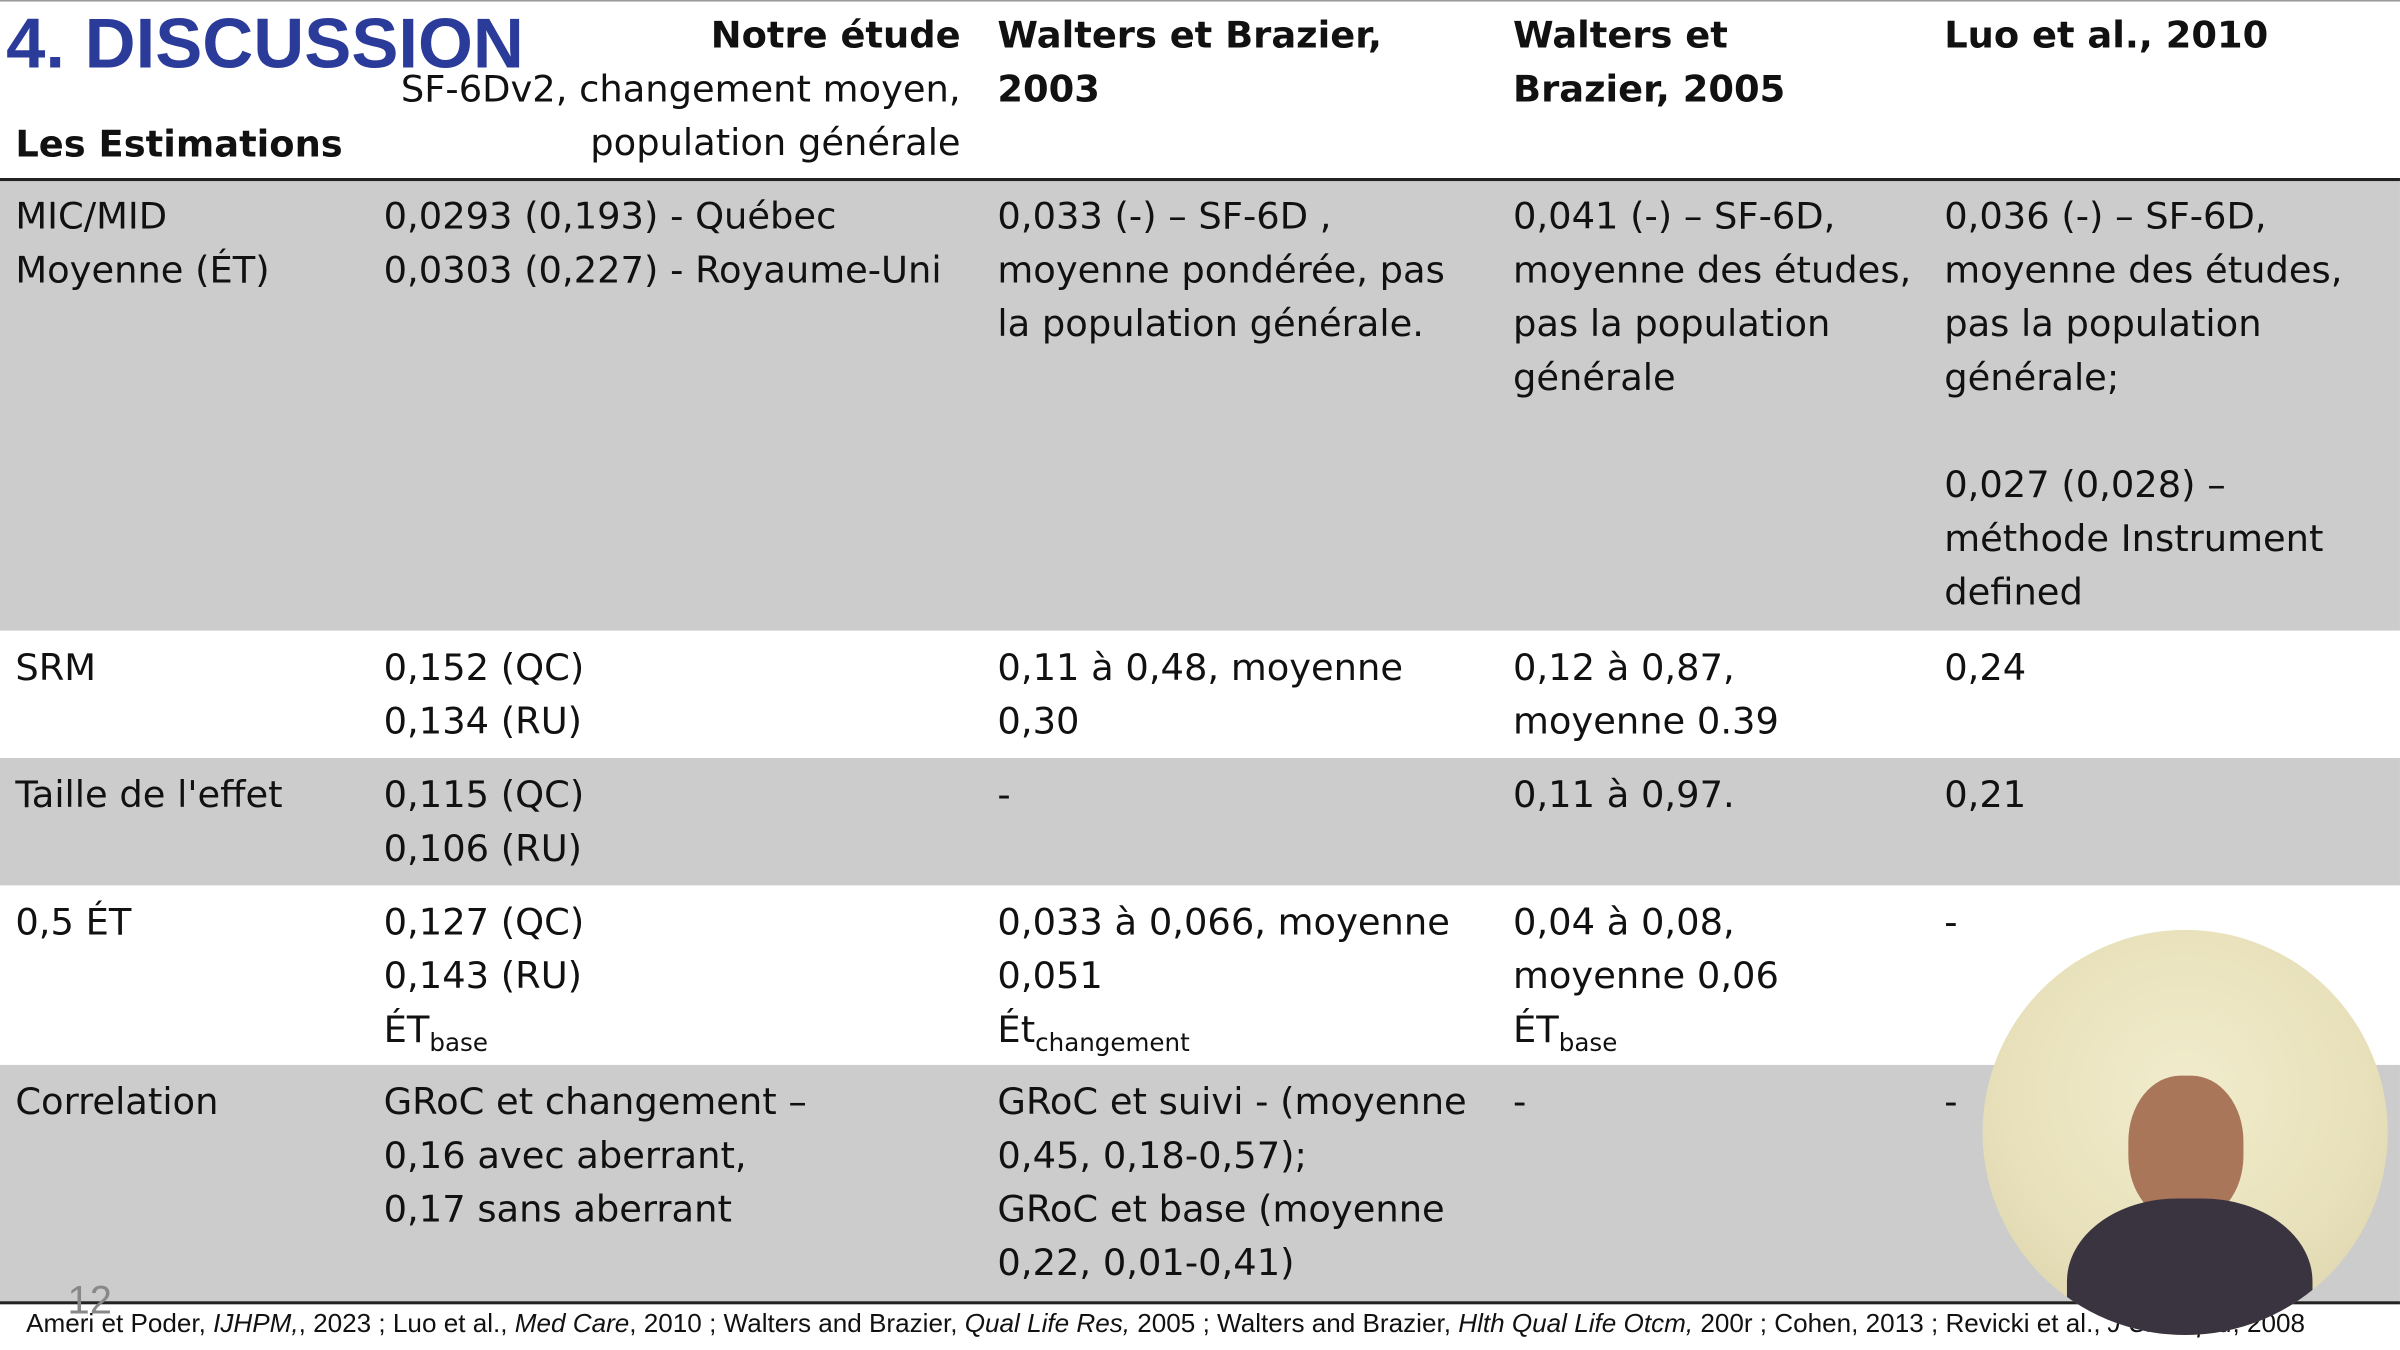 The width and height of the screenshot is (2400, 1350). I want to click on citation-part: Hlth Qual Life Otcm,, so click(1576, 1323).